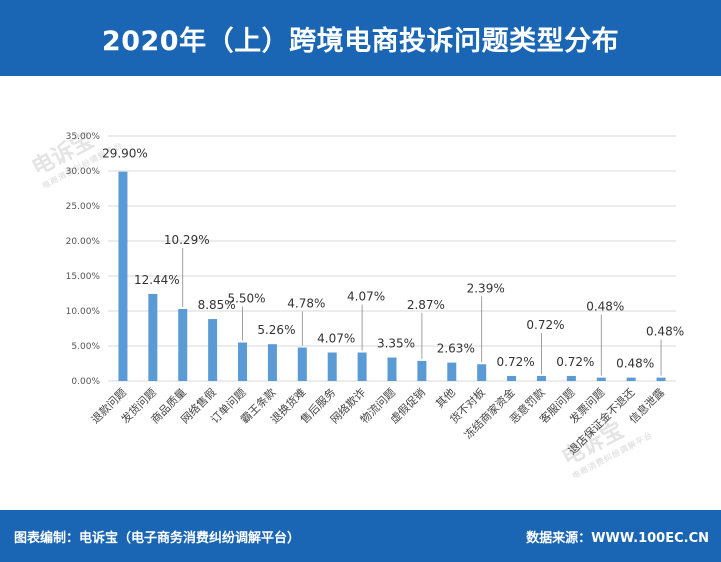  What do you see at coordinates (83, 312) in the screenshot?
I see `y-tick-label: 10.00%` at bounding box center [83, 312].